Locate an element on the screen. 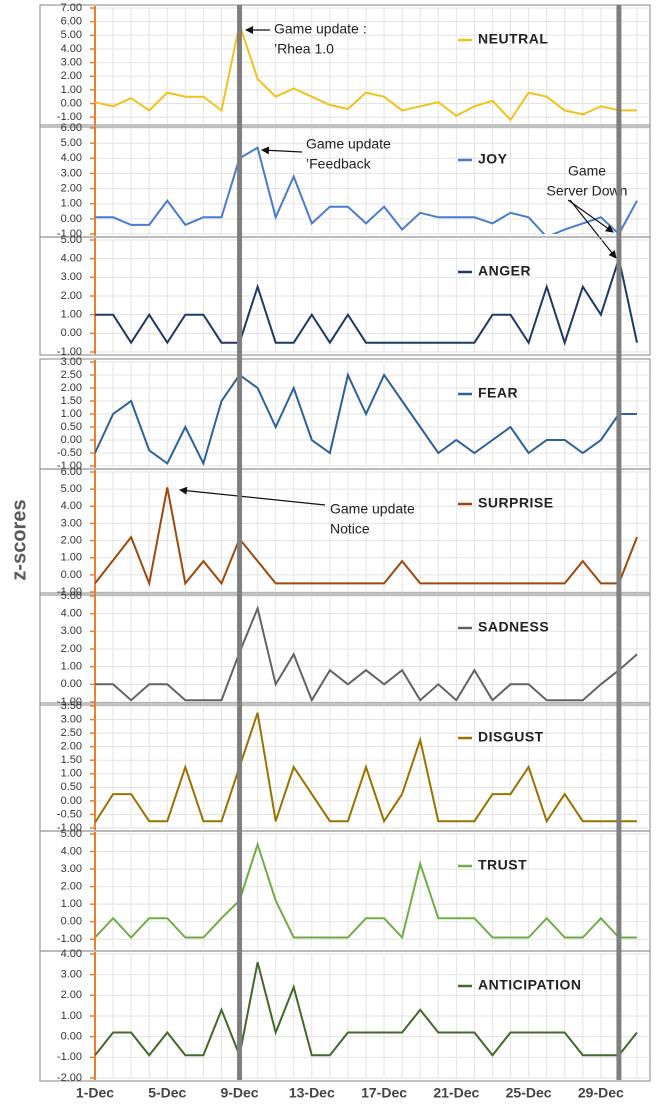 This screenshot has width=657, height=1110. x-tick-label: 17-Dec is located at coordinates (384, 1093).